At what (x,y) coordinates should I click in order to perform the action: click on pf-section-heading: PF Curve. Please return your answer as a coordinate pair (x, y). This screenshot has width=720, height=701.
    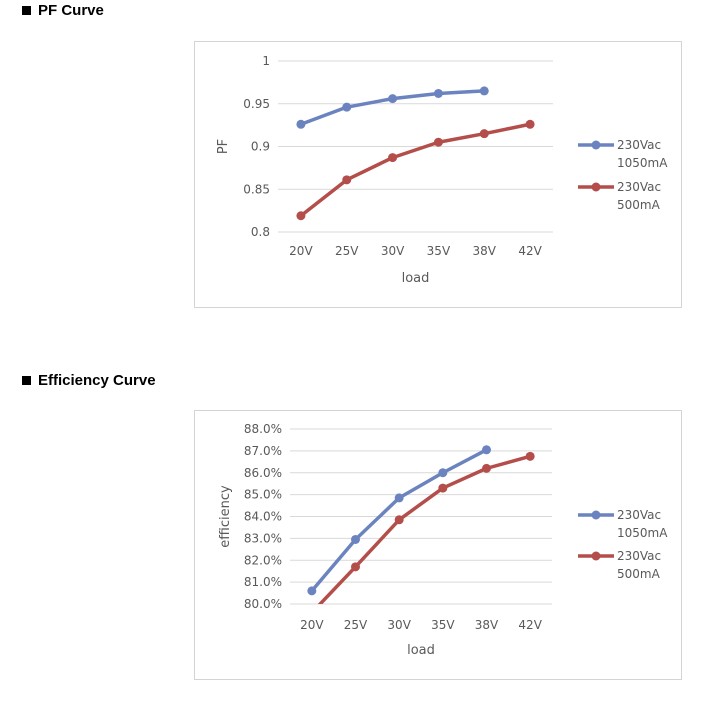
    Looking at the image, I should click on (63, 10).